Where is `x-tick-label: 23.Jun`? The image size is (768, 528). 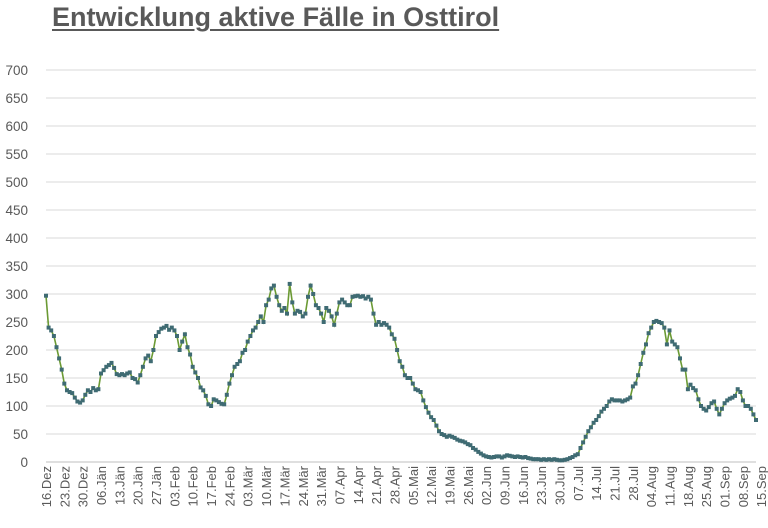
x-tick-label: 23.Jun is located at coordinates (541, 485).